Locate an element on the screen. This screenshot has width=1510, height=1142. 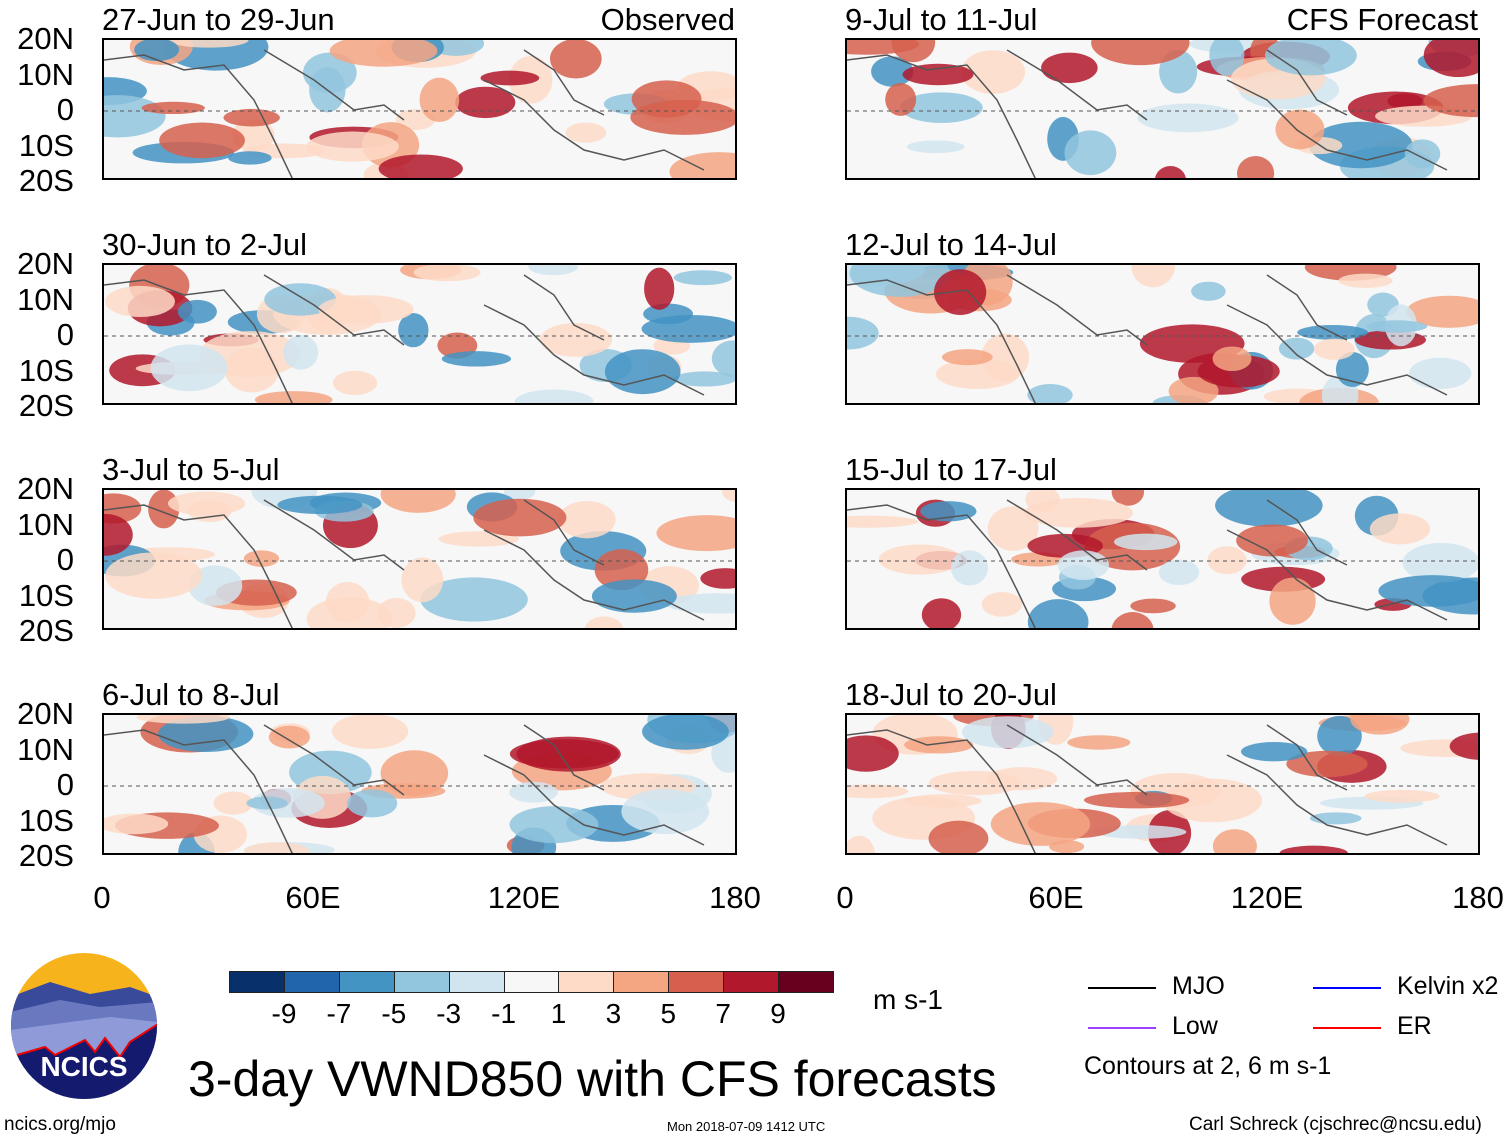
ncics-logo: NCICS is located at coordinates (84, 1026).